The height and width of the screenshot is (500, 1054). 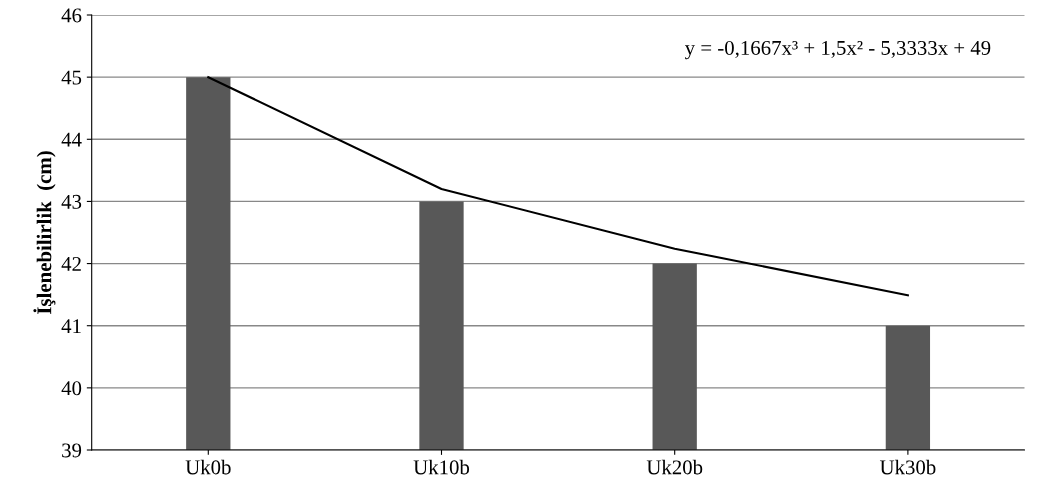 What do you see at coordinates (71, 139) in the screenshot?
I see `y-tick-label: 44` at bounding box center [71, 139].